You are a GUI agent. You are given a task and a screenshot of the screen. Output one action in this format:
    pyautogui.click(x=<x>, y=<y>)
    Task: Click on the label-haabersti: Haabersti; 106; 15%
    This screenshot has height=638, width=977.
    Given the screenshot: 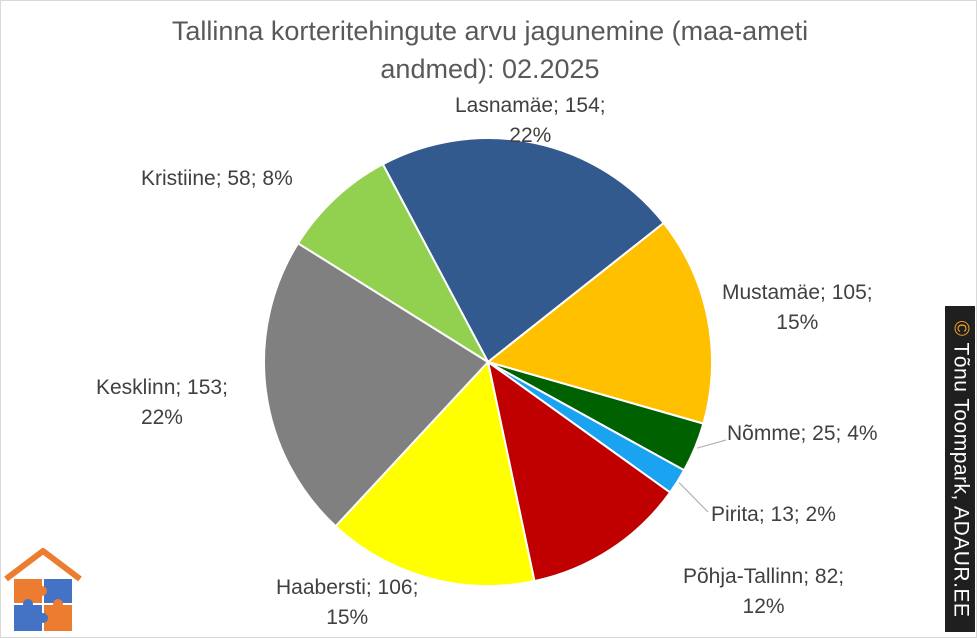 What is the action you would take?
    pyautogui.click(x=347, y=602)
    